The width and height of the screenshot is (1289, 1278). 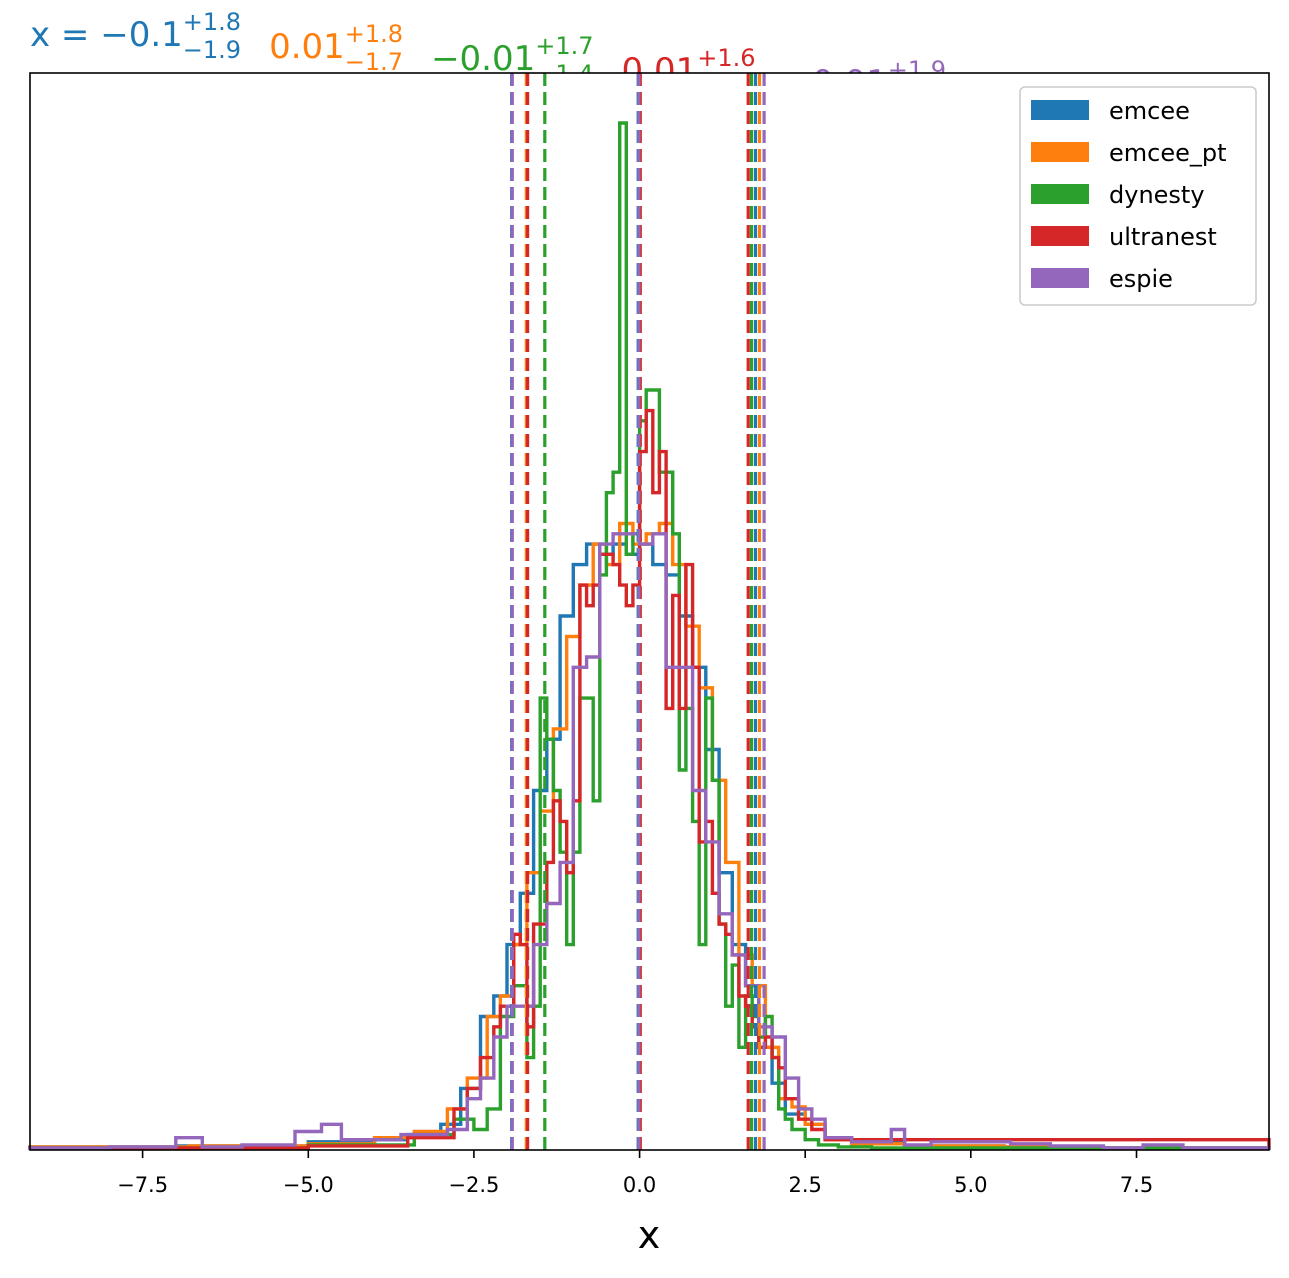 I want to click on legend-box, so click(x=1138, y=196).